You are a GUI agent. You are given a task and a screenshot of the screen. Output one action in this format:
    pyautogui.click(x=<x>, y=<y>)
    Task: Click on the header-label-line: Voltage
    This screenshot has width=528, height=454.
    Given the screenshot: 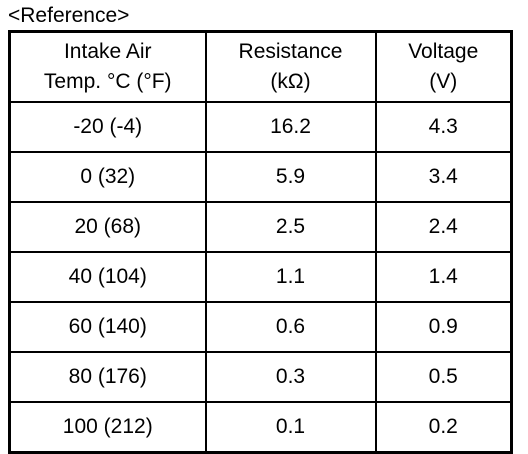 What is the action you would take?
    pyautogui.click(x=443, y=51)
    